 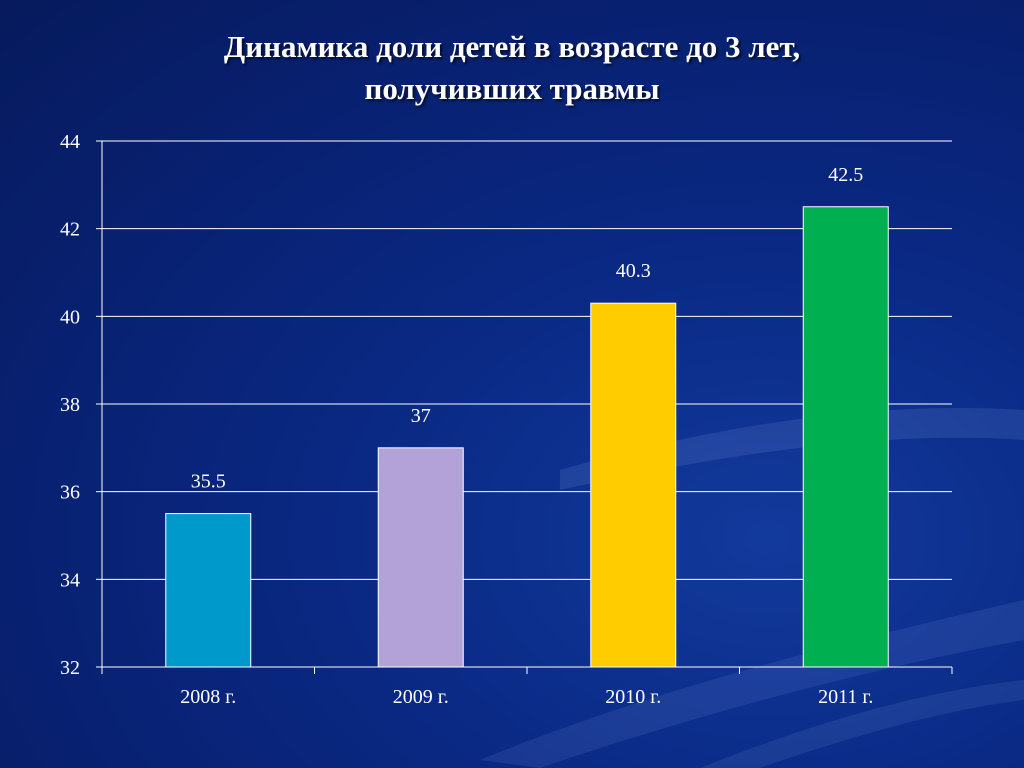 What do you see at coordinates (633, 271) in the screenshot?
I see `data-label: 40.3` at bounding box center [633, 271].